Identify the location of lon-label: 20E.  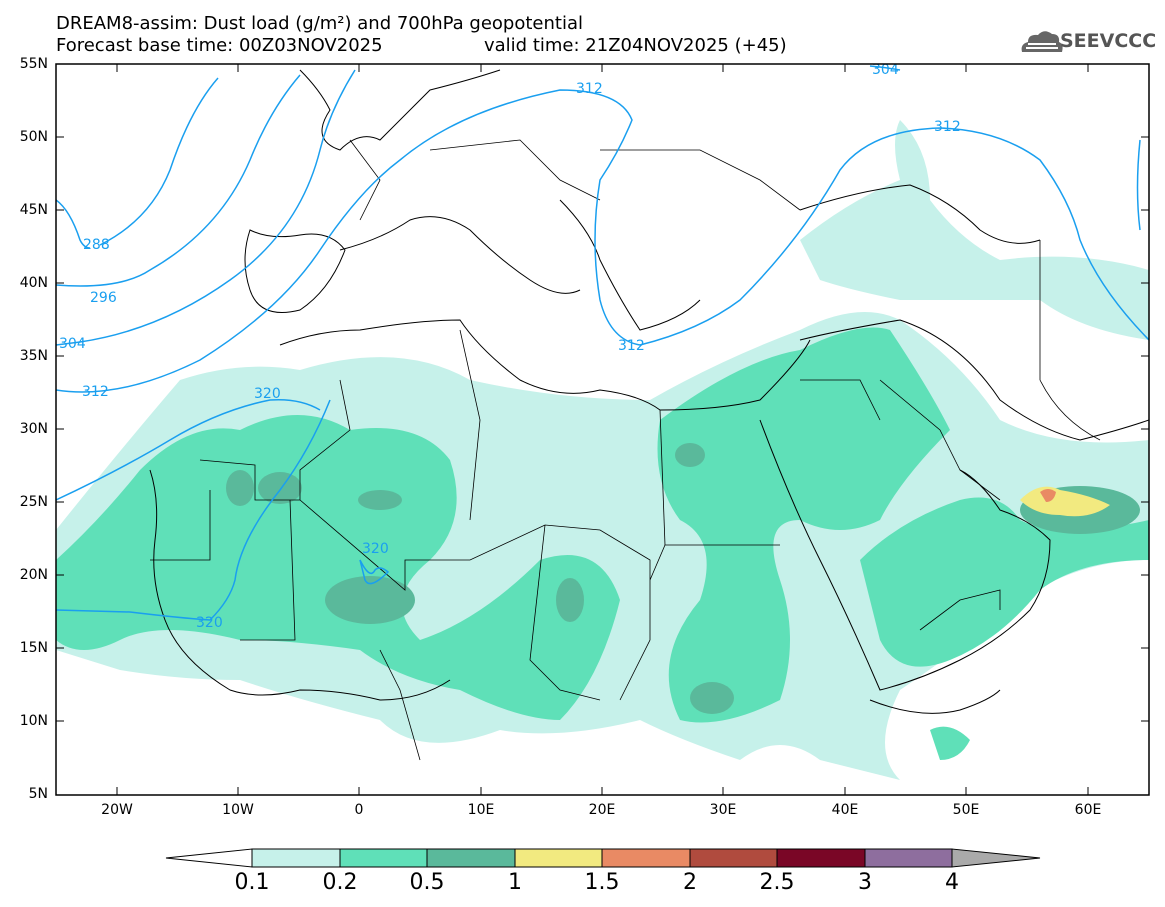
(602, 810).